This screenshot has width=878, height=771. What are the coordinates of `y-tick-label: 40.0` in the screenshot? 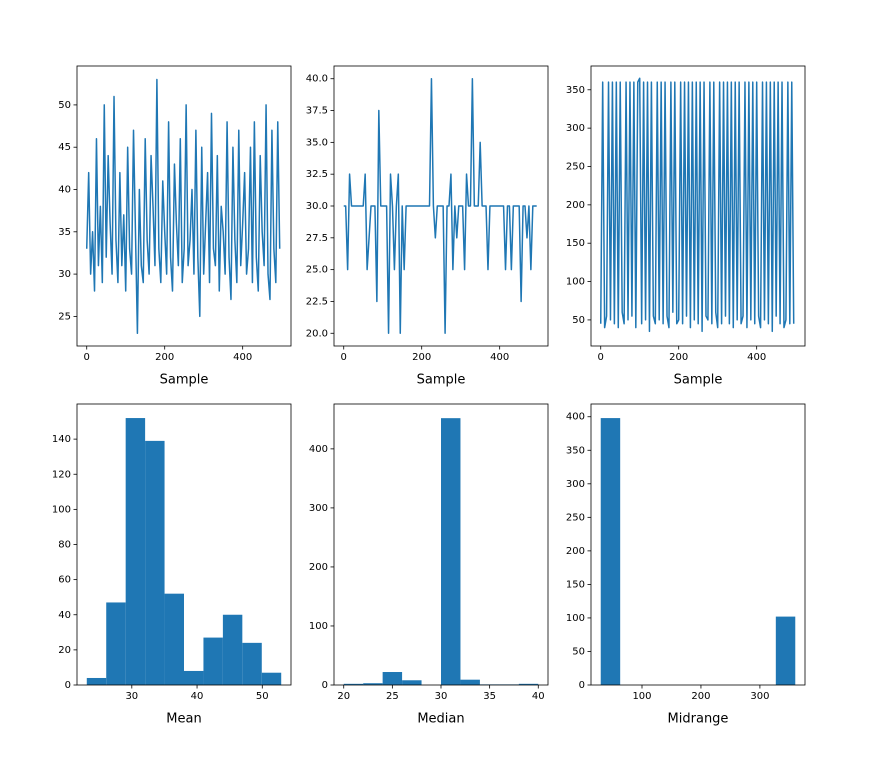 It's located at (317, 79).